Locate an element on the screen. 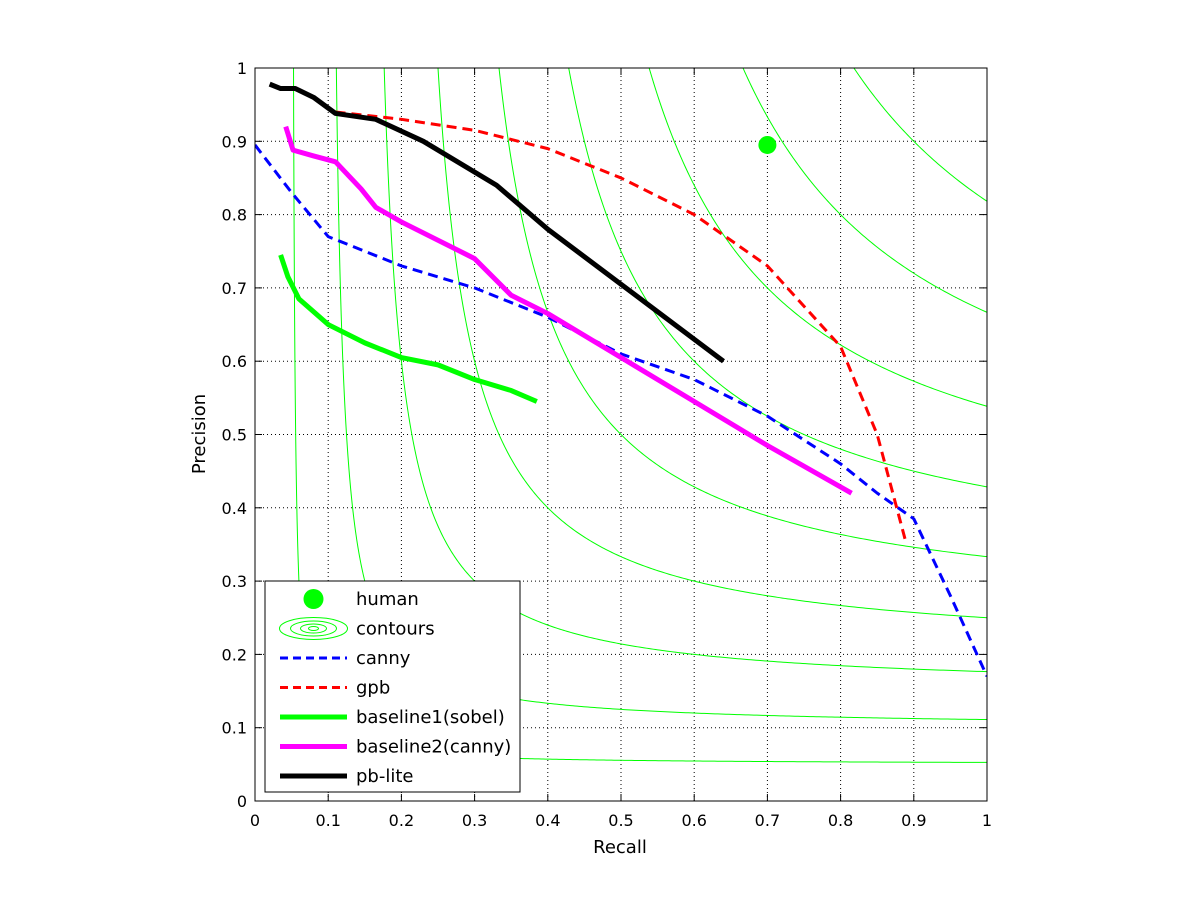 This screenshot has height=900, width=1200. legend-label-baseline1-sobel: baseline1(sobel) is located at coordinates (430, 717).